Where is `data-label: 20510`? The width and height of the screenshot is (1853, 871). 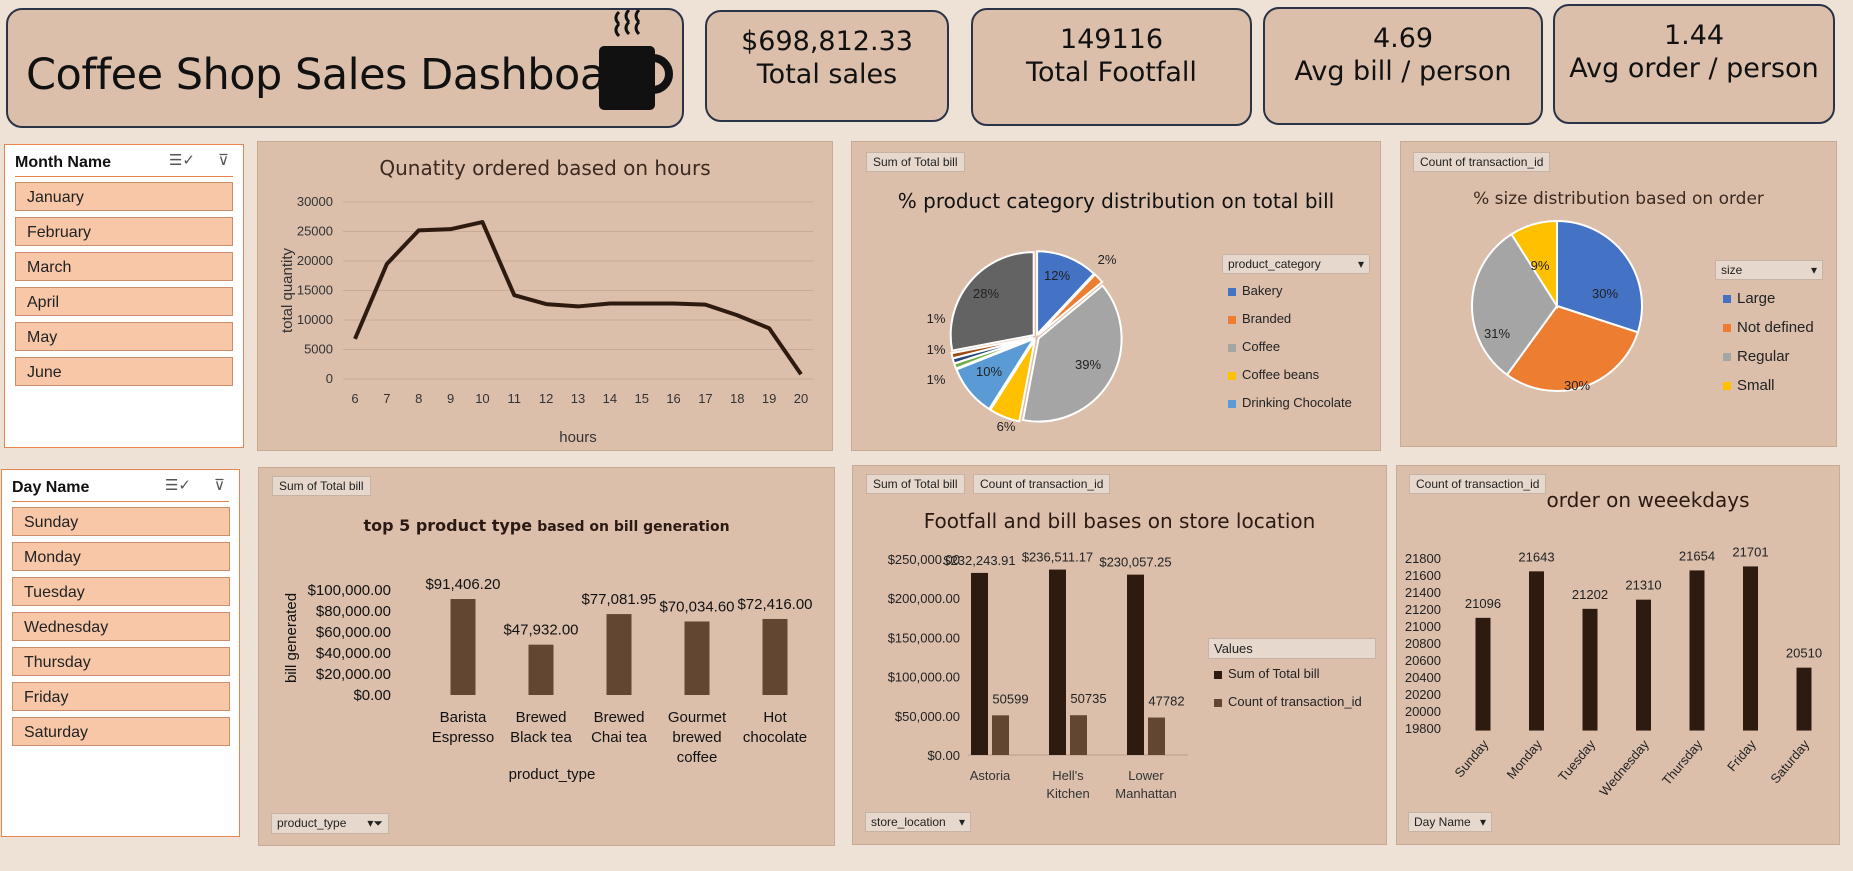 data-label: 20510 is located at coordinates (1804, 653).